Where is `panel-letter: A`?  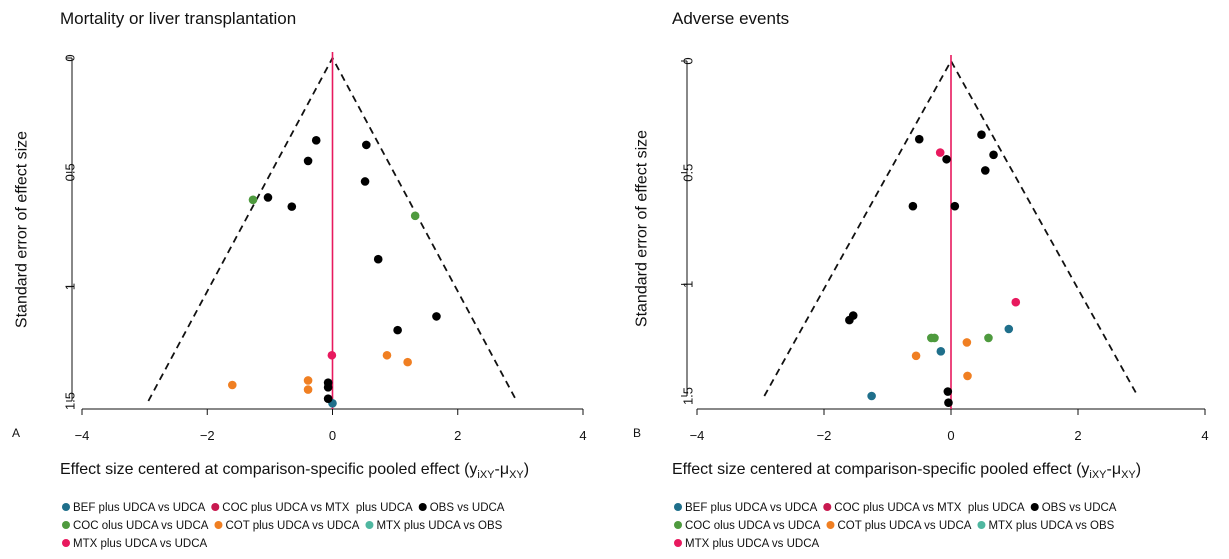
panel-letter: A is located at coordinates (16, 433).